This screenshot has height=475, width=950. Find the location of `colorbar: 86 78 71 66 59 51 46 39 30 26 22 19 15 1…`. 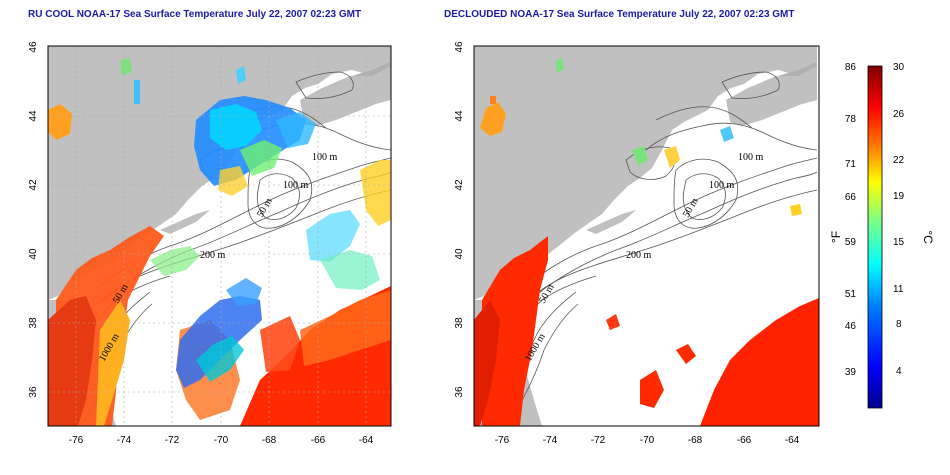

colorbar: 86 78 71 66 59 51 46 39 30 26 22 19 15 1… is located at coordinates (882, 235).